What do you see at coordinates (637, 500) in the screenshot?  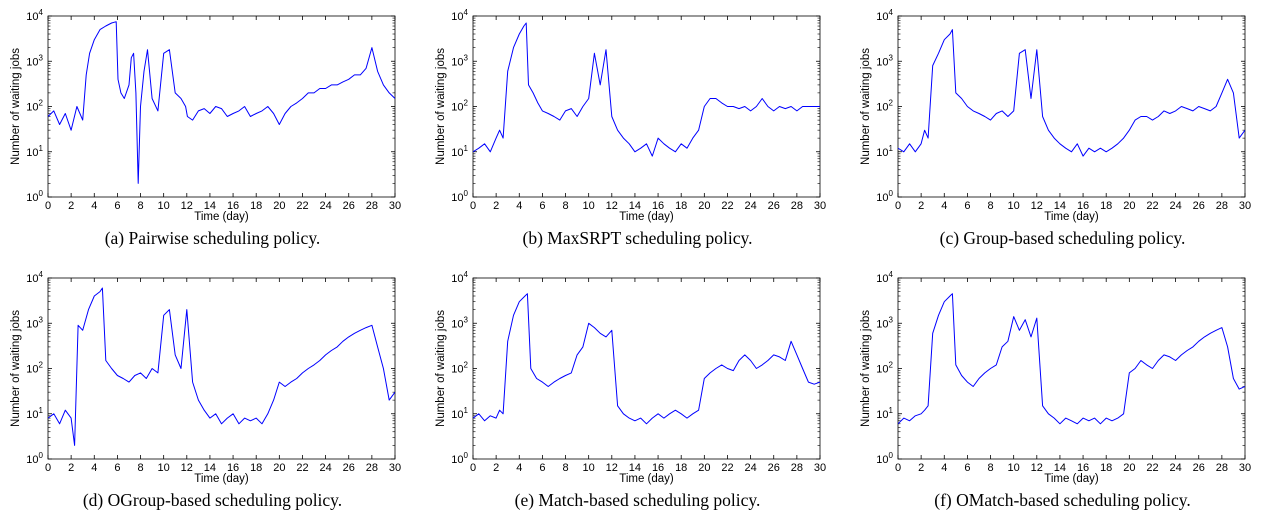 I see `panel-caption: (e) Match-based scheduling policy.` at bounding box center [637, 500].